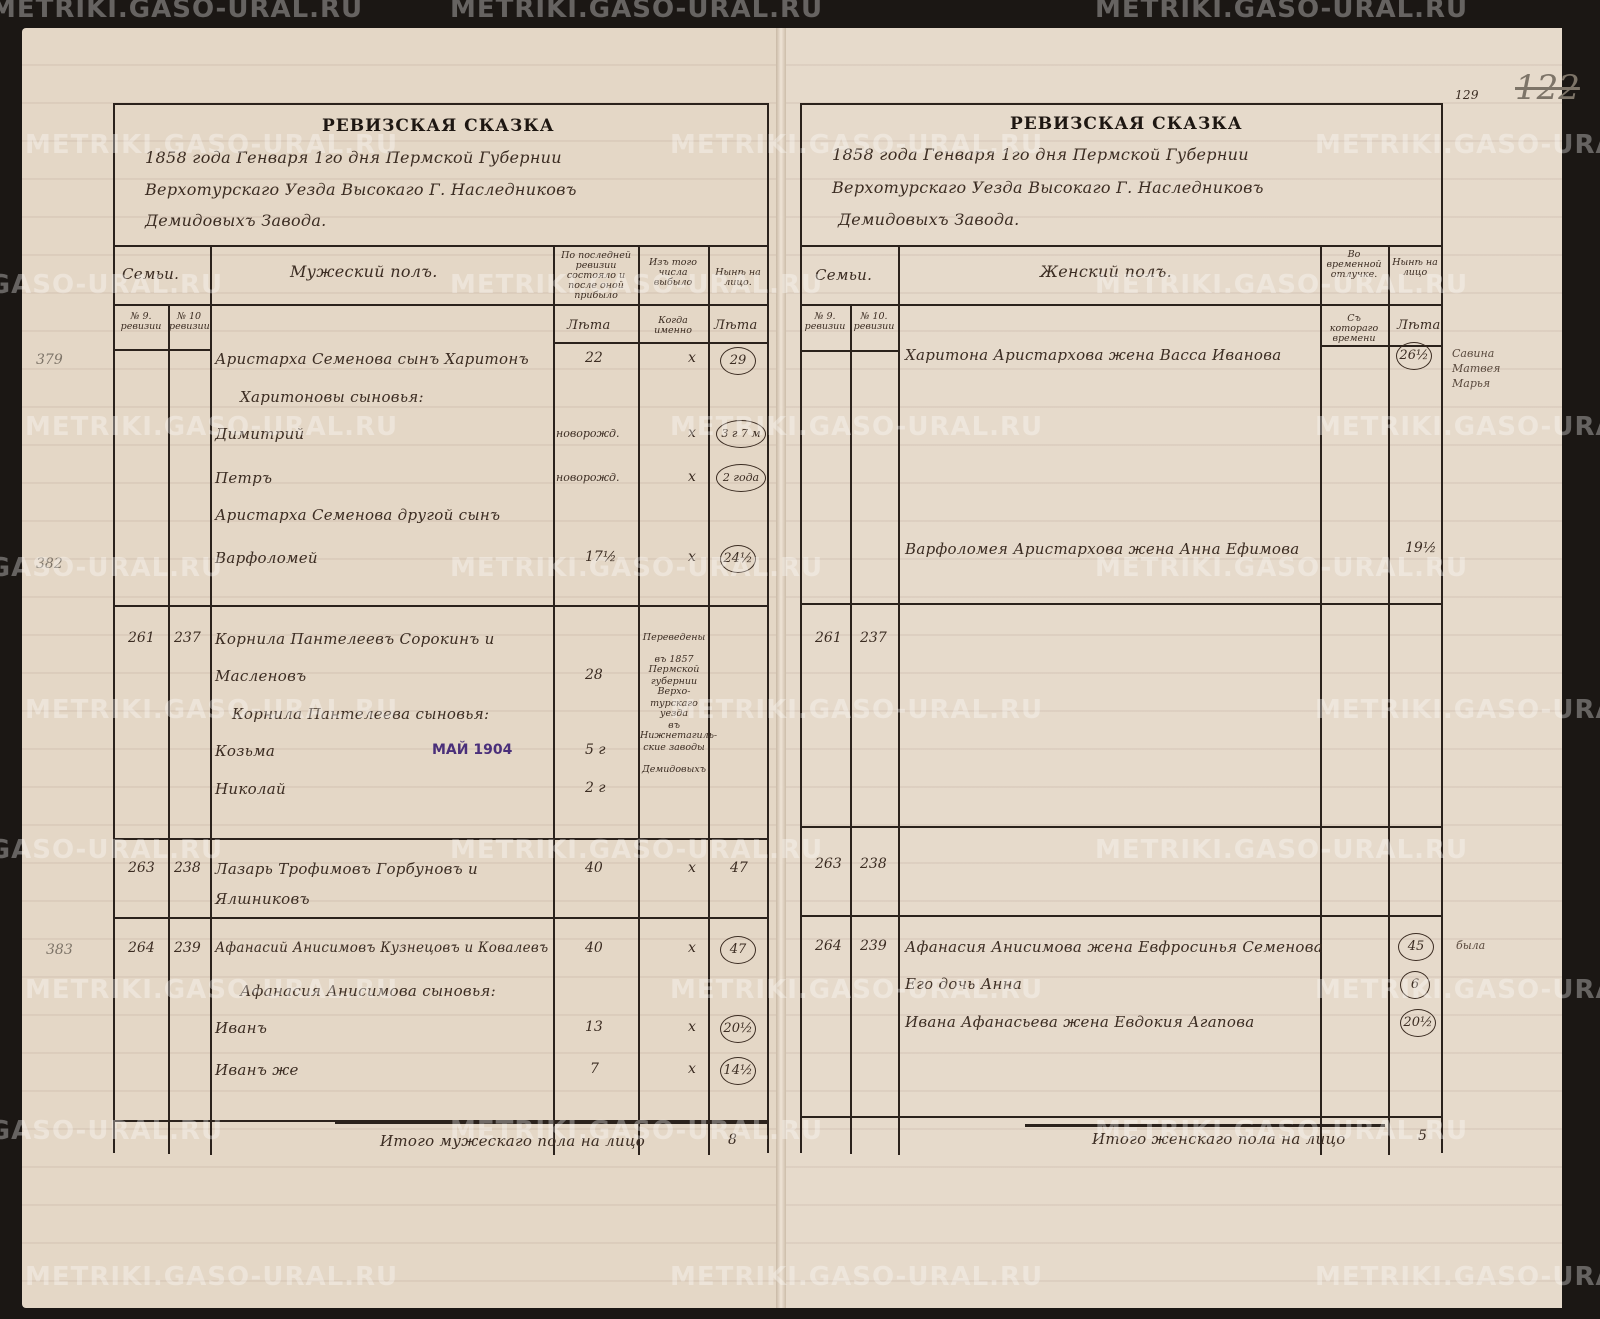  What do you see at coordinates (738, 361) in the screenshot?
I see `entry-now: 29` at bounding box center [738, 361].